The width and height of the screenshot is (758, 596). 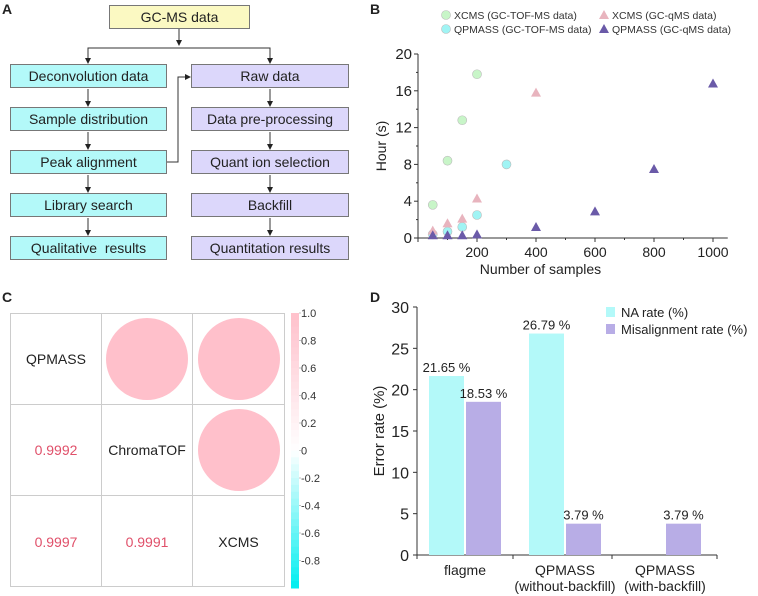 What do you see at coordinates (447, 367) in the screenshot?
I see `bar-label-0-0: 21.65 %` at bounding box center [447, 367].